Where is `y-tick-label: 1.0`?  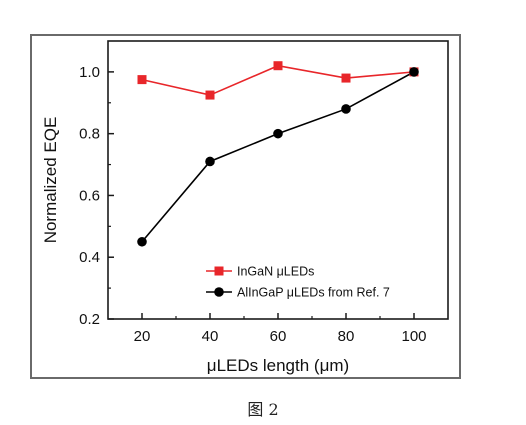 y-tick-label: 1.0 is located at coordinates (89, 72).